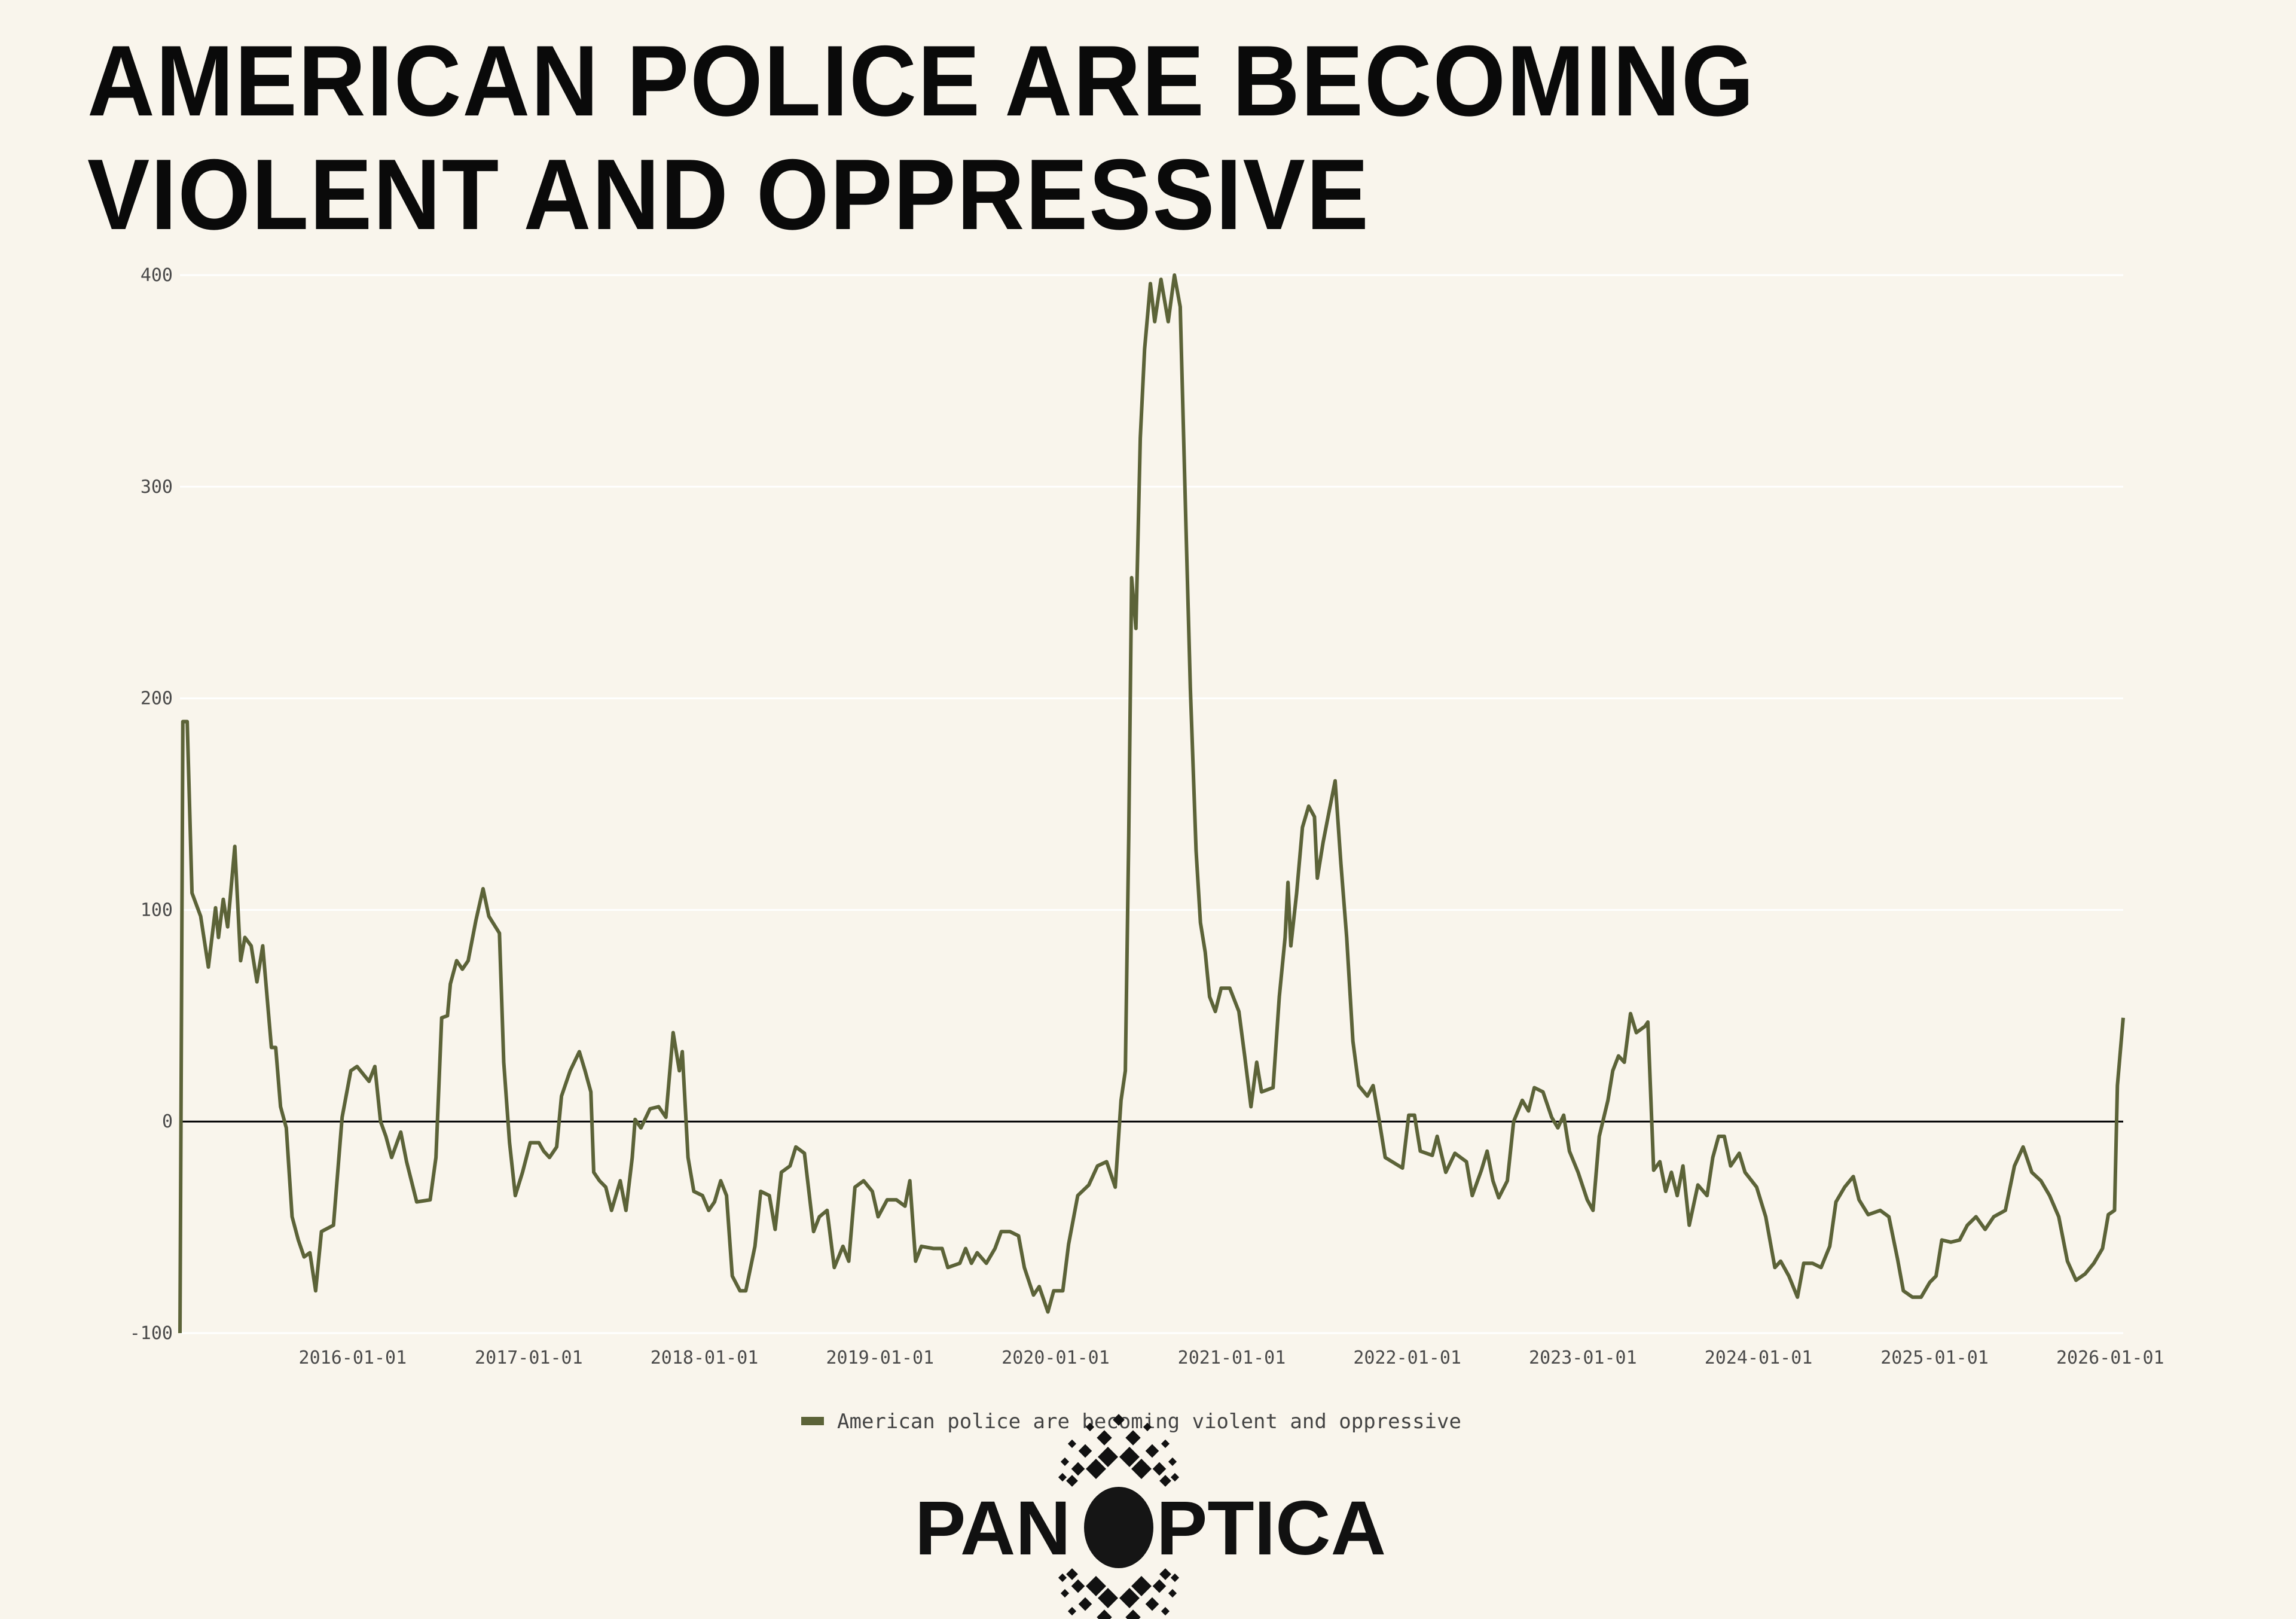 The height and width of the screenshot is (1619, 2296). What do you see at coordinates (1407, 1357) in the screenshot?
I see `x-tick-label: 2022-01-01` at bounding box center [1407, 1357].